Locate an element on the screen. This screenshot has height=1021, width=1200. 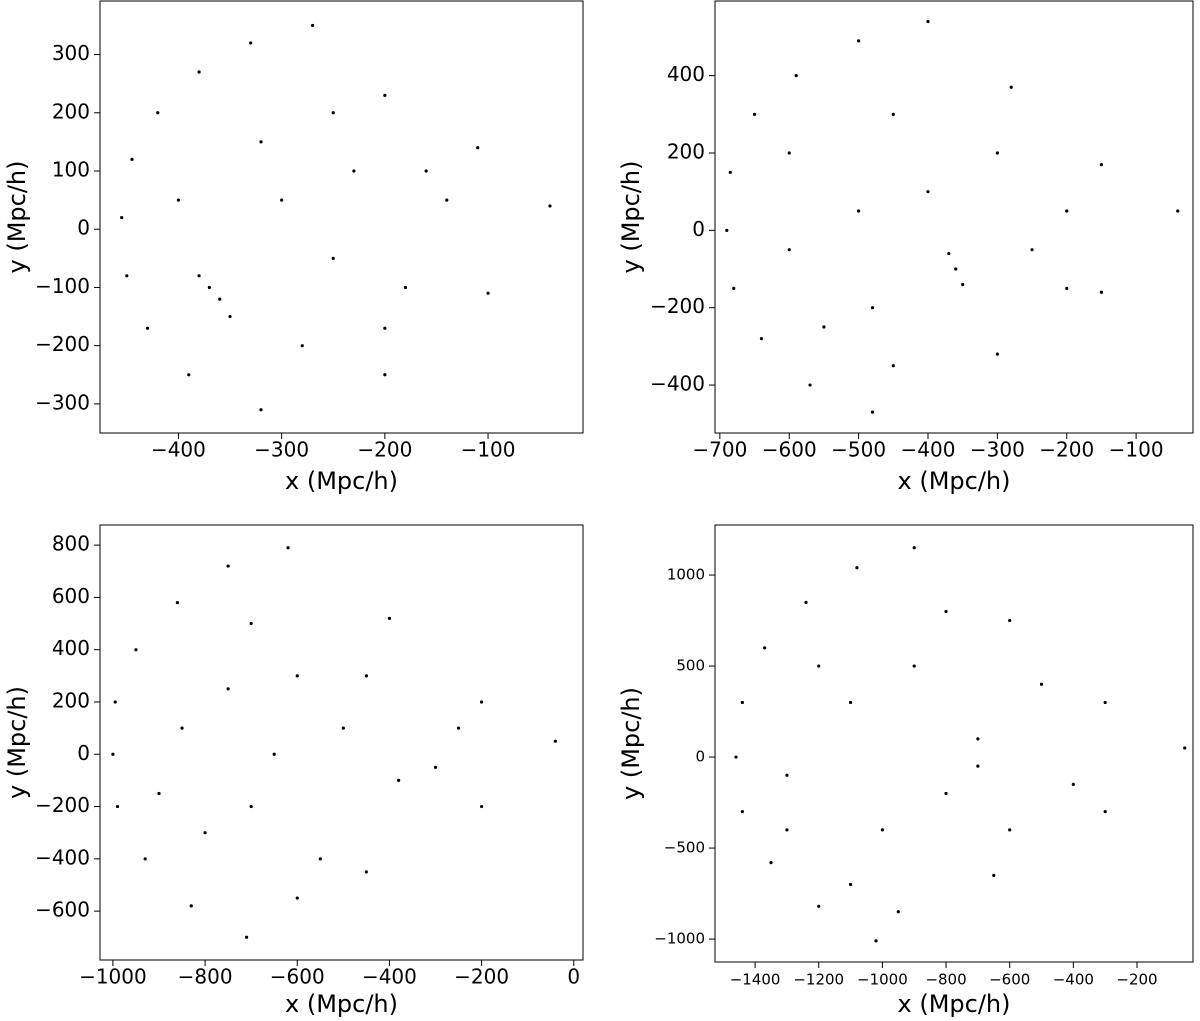
y-tick-label: 500 is located at coordinates (690, 666).